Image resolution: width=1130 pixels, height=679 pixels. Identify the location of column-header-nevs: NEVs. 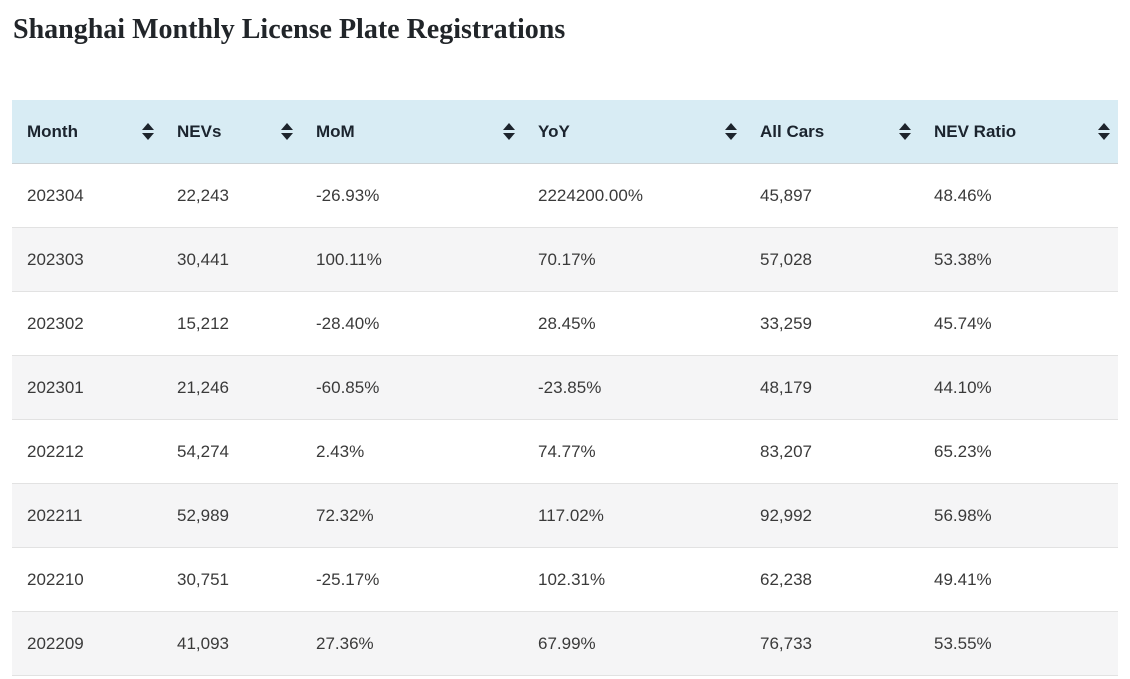
(231, 132).